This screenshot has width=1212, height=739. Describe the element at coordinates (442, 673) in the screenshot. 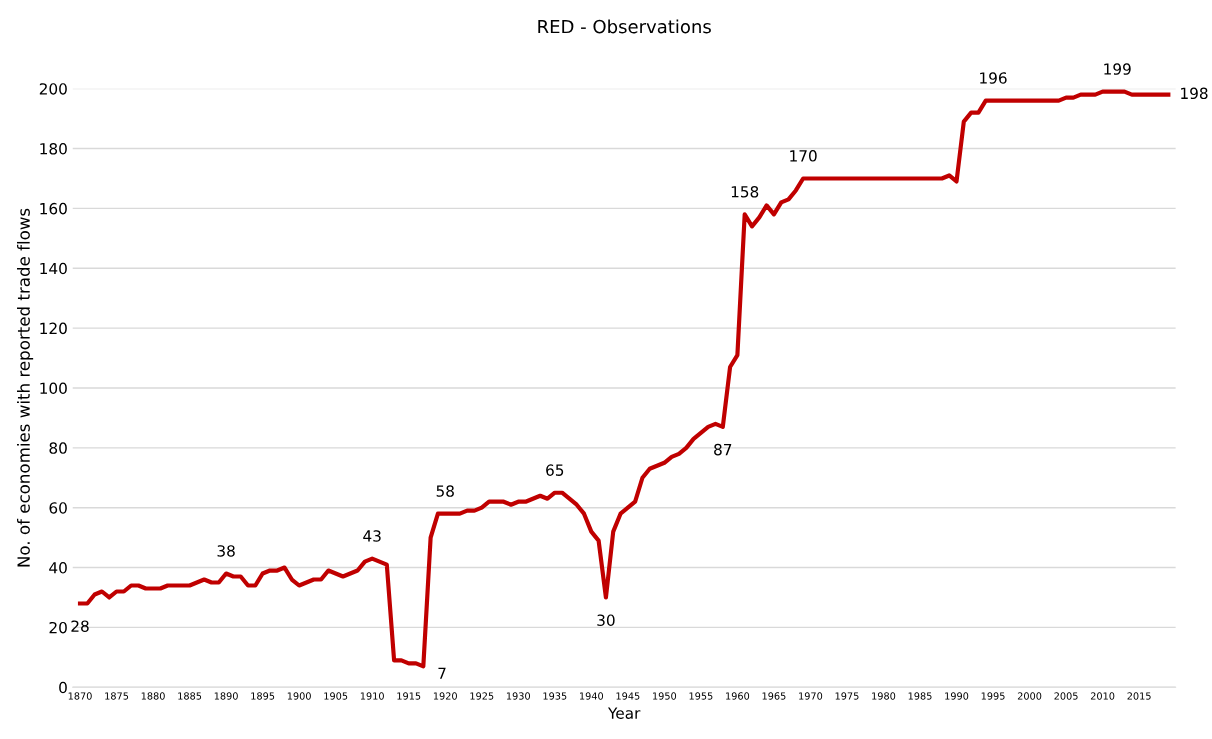

I see `annotation: 7` at that location.